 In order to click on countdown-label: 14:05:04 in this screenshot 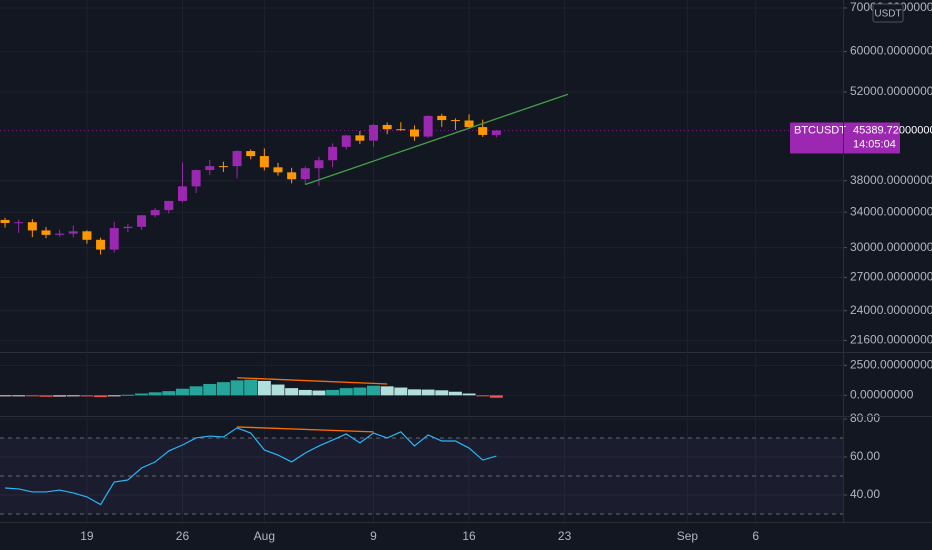, I will do `click(874, 144)`.